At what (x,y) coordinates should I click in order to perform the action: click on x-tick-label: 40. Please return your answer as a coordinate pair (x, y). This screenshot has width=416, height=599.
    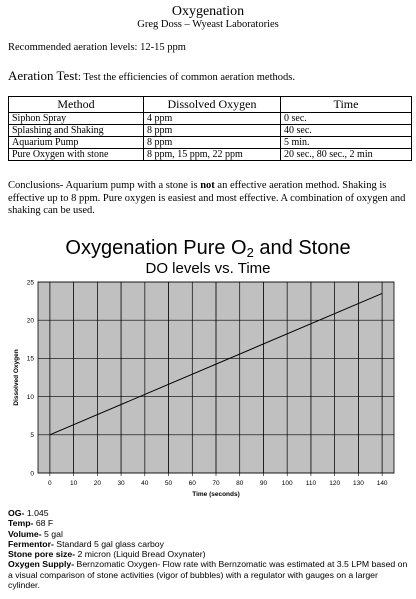
    Looking at the image, I should click on (145, 483).